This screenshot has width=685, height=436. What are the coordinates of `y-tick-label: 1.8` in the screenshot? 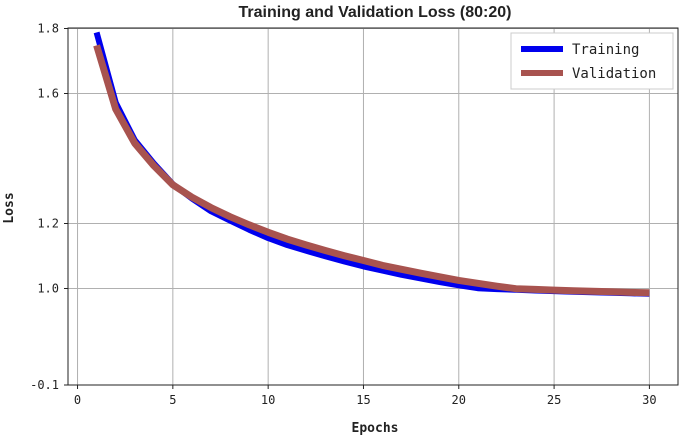 It's located at (48, 29).